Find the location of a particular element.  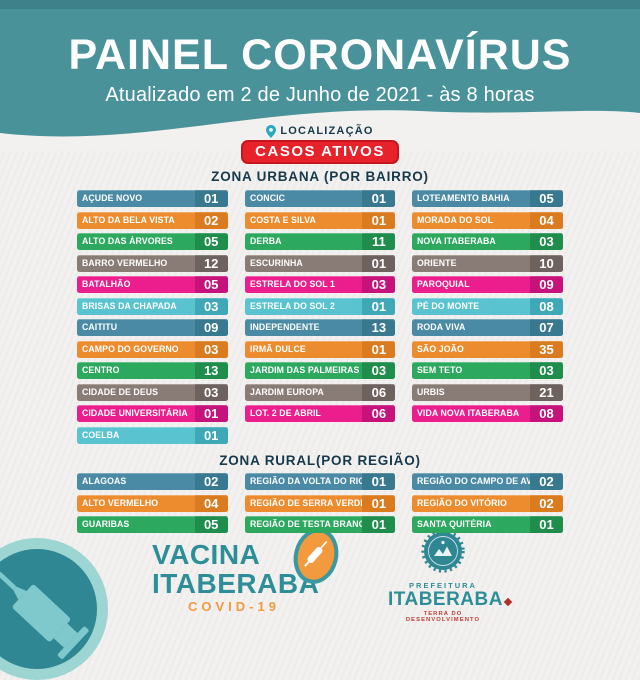

prefeitura-label: PREFEITURA is located at coordinates (443, 585).